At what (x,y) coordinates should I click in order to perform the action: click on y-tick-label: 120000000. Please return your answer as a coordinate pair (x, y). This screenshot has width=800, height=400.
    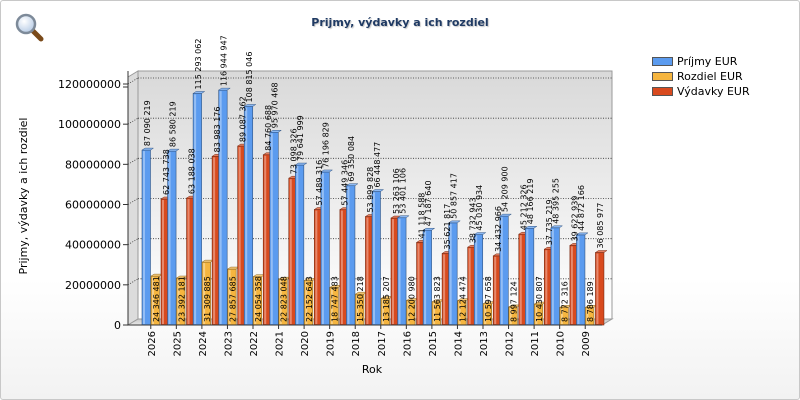
    Looking at the image, I should click on (89, 84).